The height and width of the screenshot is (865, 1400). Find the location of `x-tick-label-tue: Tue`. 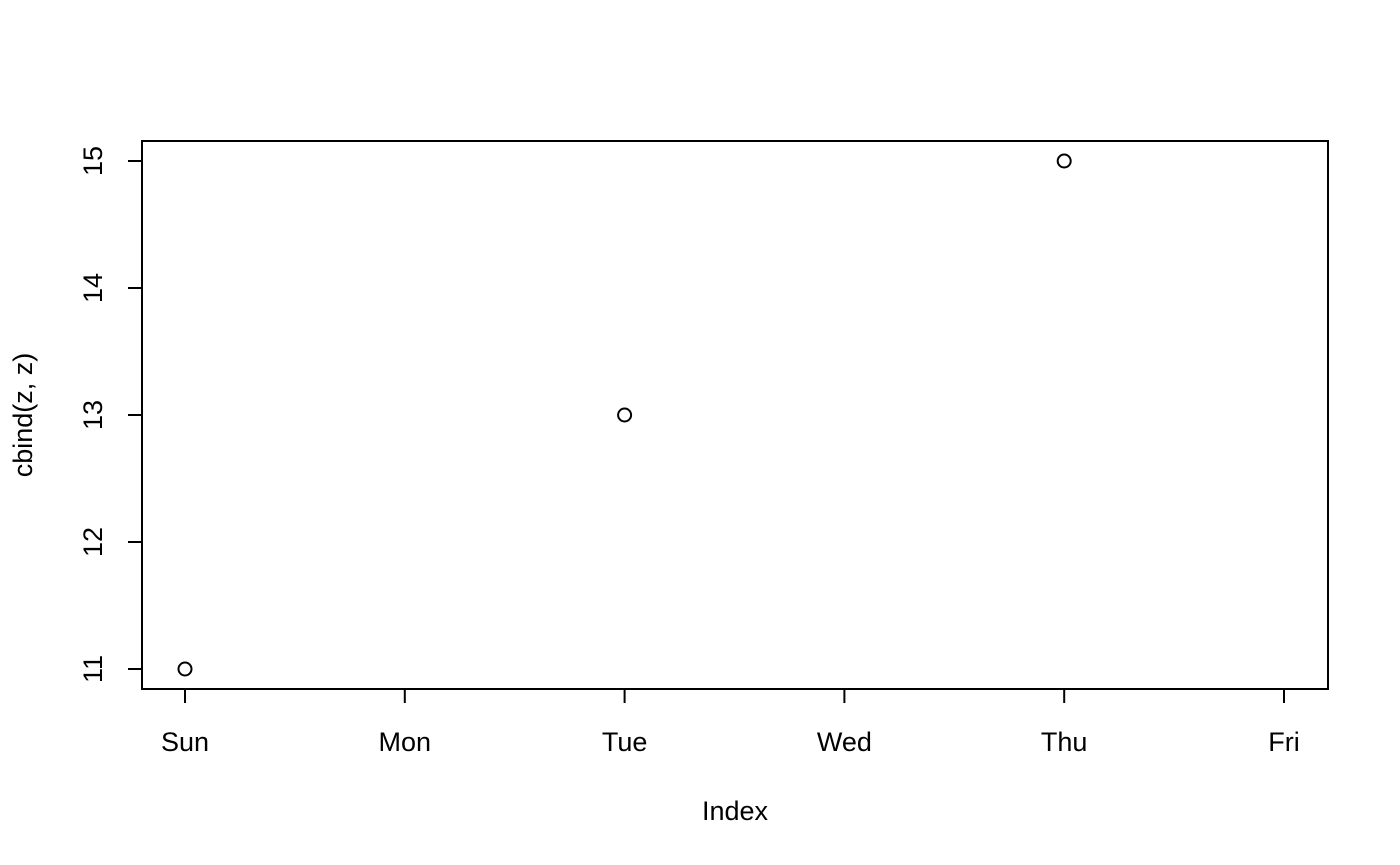

x-tick-label-tue: Tue is located at coordinates (625, 742).